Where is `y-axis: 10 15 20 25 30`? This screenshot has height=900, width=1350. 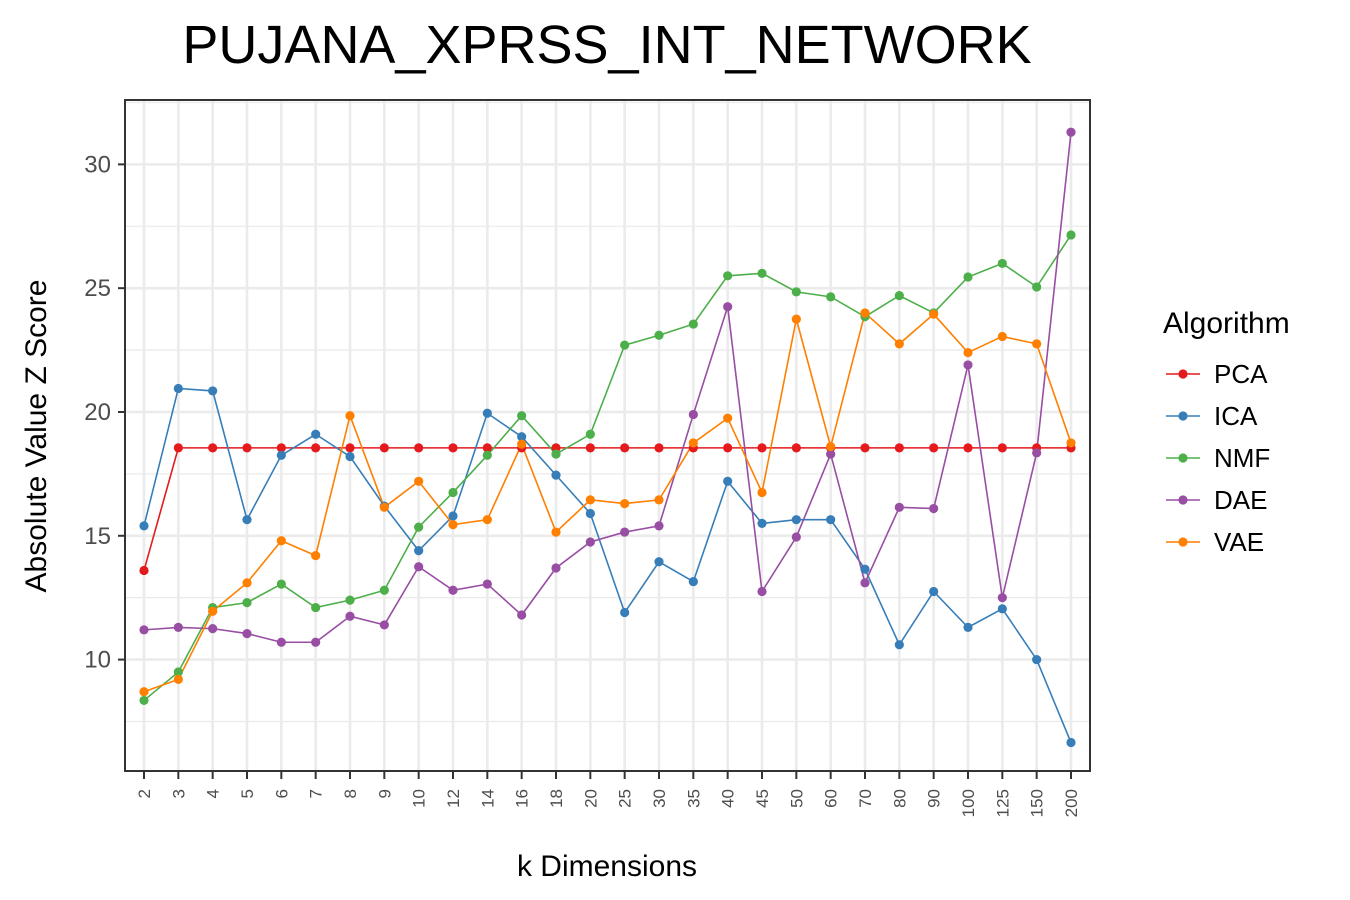
y-axis: 10 15 20 25 30 is located at coordinates (104, 412).